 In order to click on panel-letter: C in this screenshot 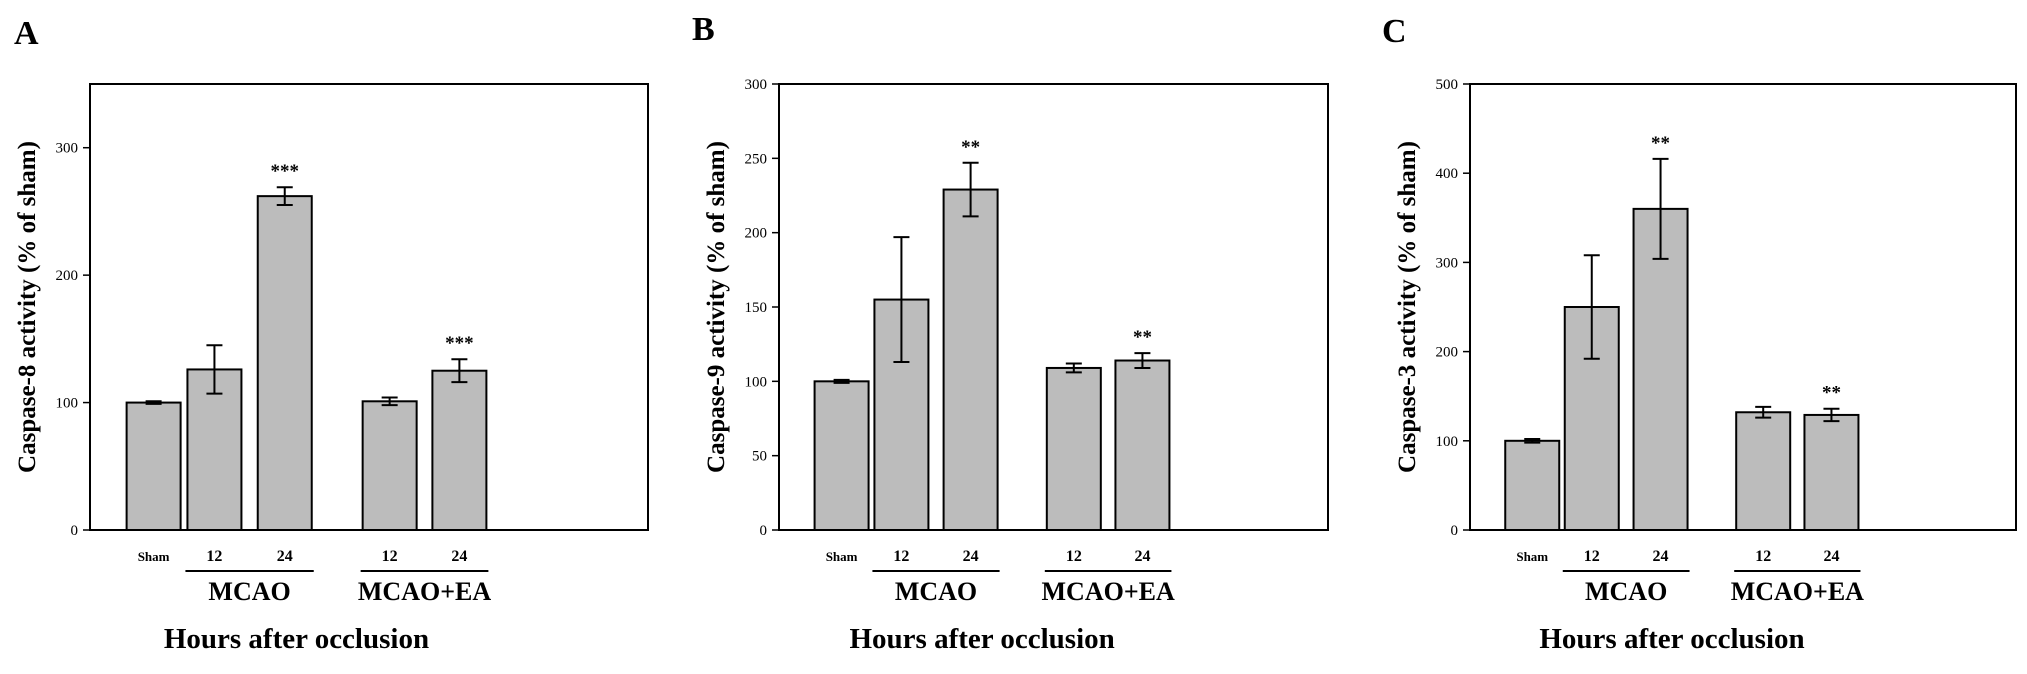, I will do `click(1394, 31)`.